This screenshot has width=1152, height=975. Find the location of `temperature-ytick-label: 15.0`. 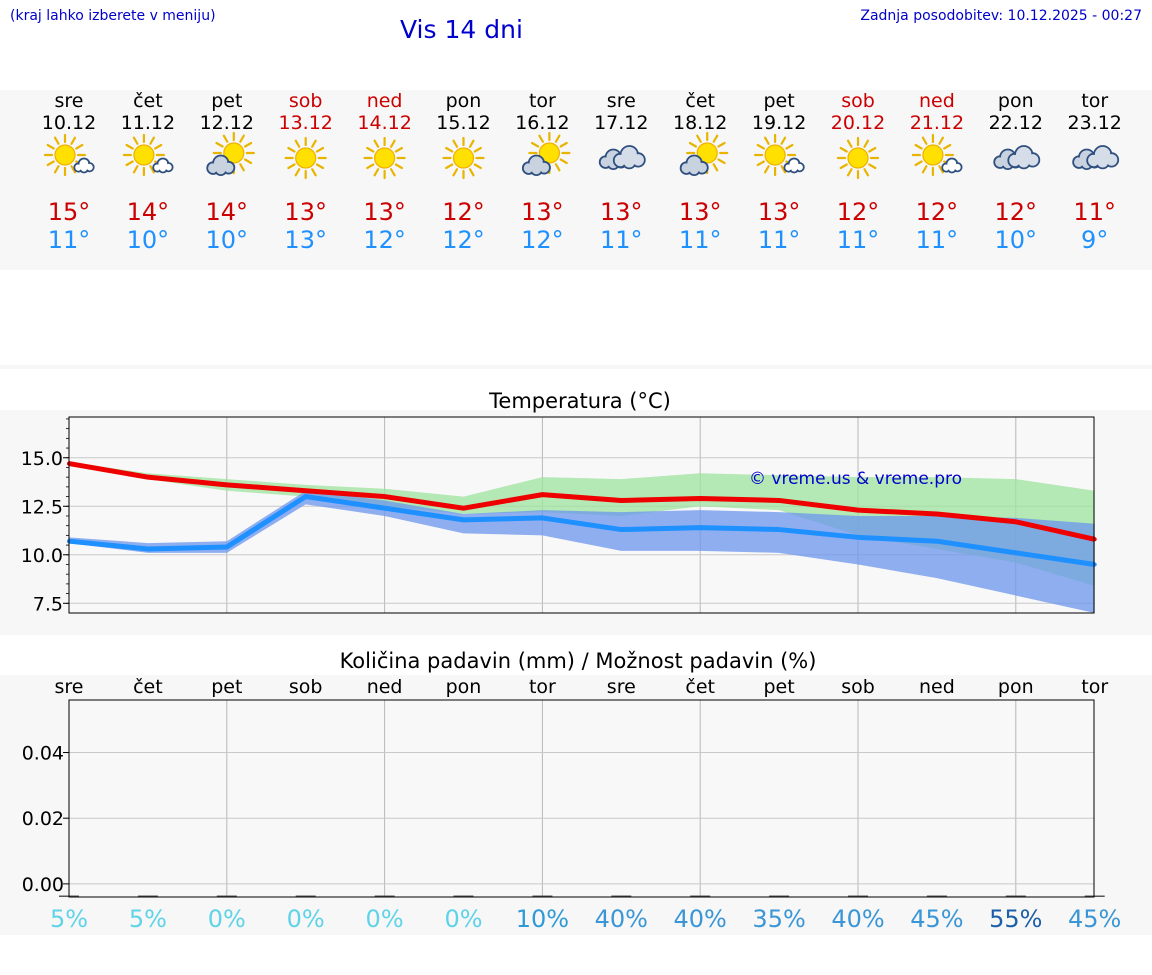

temperature-ytick-label: 15.0 is located at coordinates (42, 459).